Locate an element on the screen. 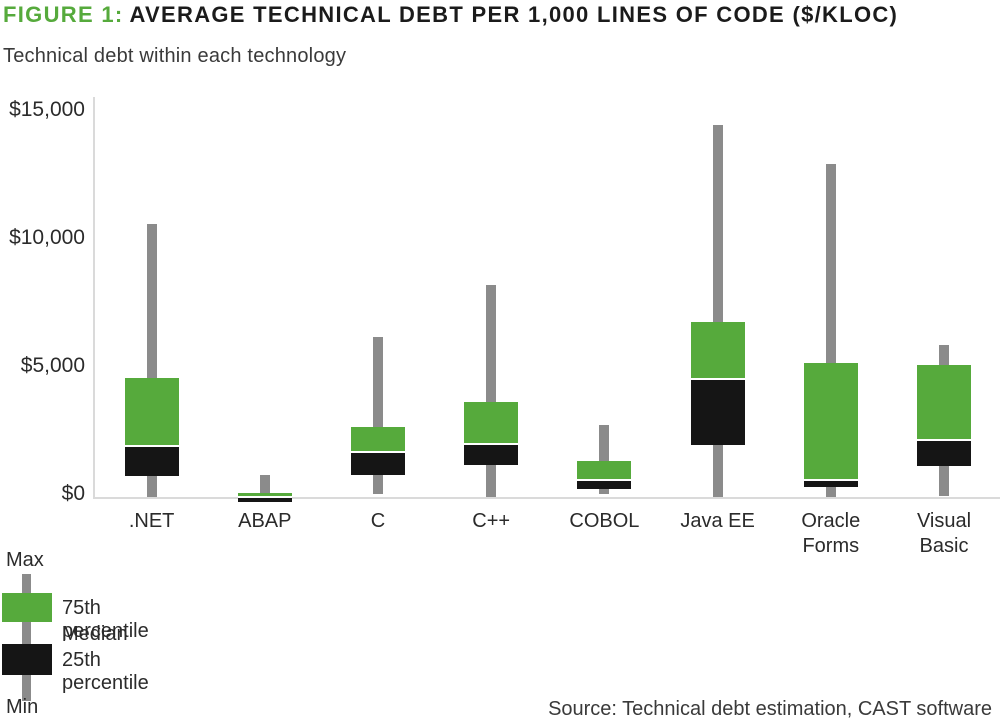 The image size is (1000, 728). whisker-net is located at coordinates (151, 360).